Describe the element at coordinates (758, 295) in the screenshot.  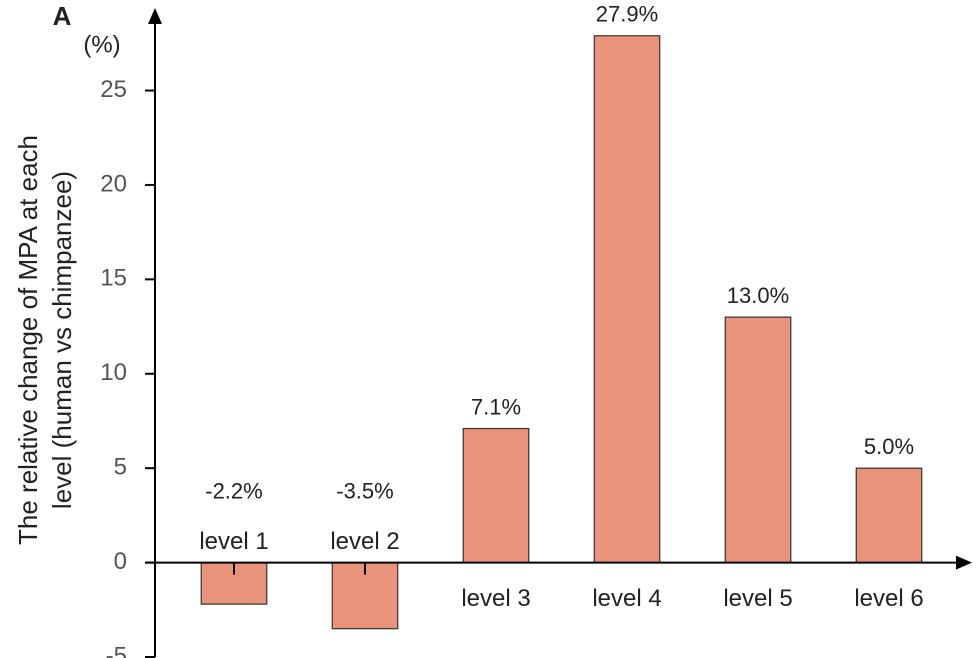
I see `value-label: 13.0%` at that location.